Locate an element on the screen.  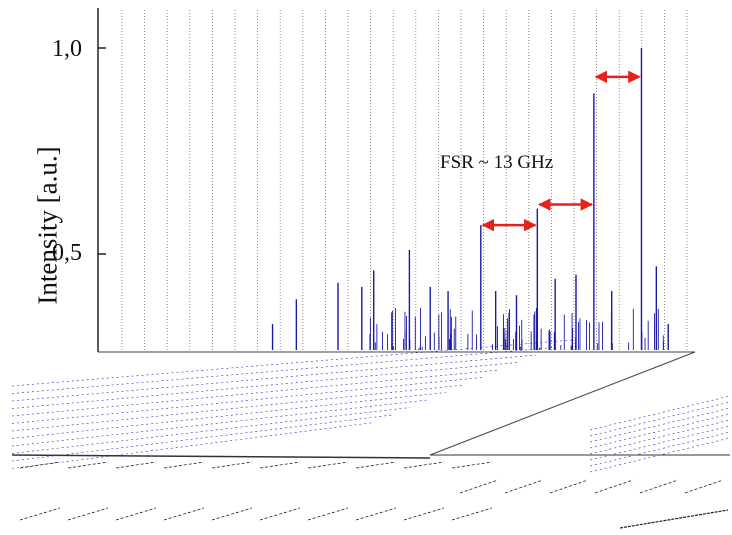
front-baseline is located at coordinates (221, 456).